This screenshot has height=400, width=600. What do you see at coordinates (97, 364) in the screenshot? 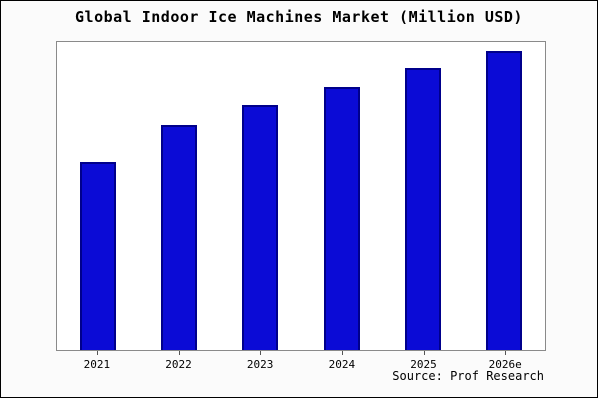
I see `x-axis-label-text: 2021` at bounding box center [97, 364].